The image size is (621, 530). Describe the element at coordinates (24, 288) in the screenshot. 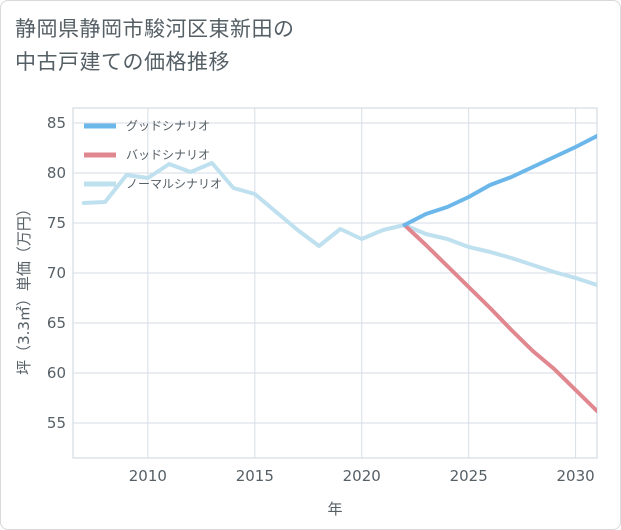

I see `y-axis-title: 坪（3.3㎡）単価（万円）` at that location.